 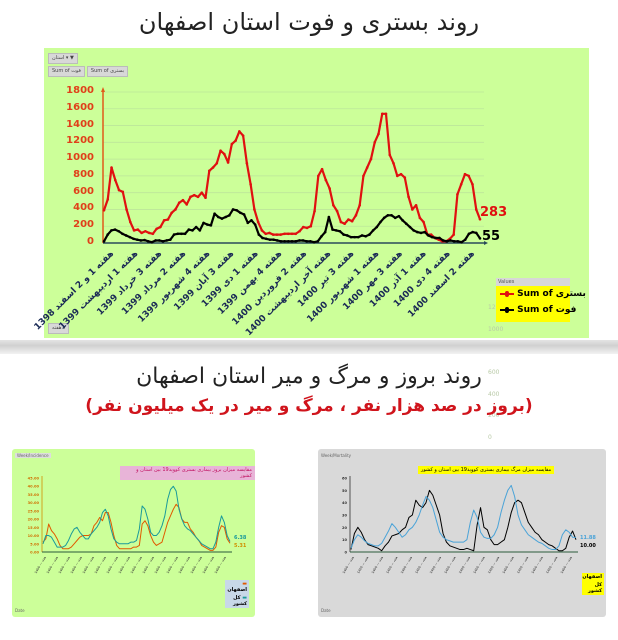 What do you see at coordinates (83, 208) in the screenshot?
I see `y-tick-label: 400` at bounding box center [83, 208].